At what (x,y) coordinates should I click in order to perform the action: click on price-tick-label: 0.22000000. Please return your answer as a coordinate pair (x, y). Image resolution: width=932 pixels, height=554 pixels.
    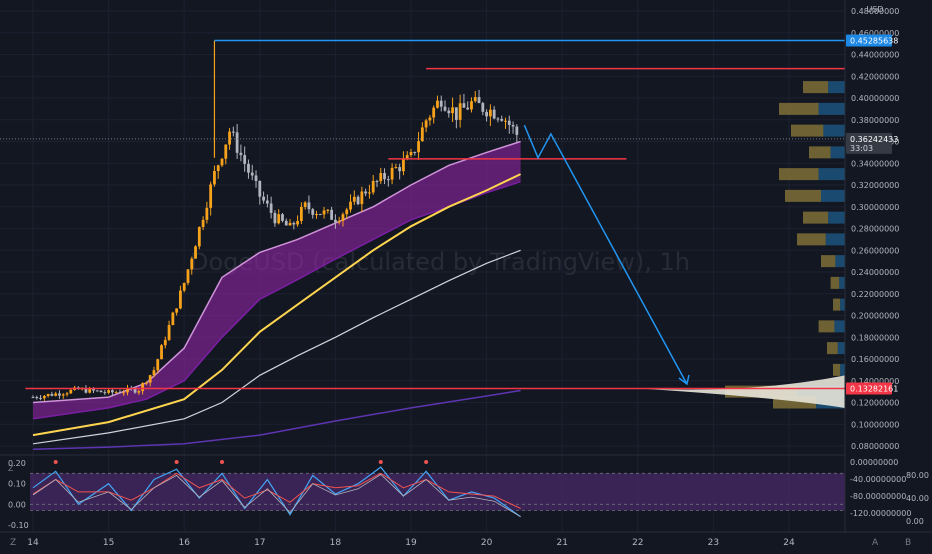
    Looking at the image, I should click on (875, 294).